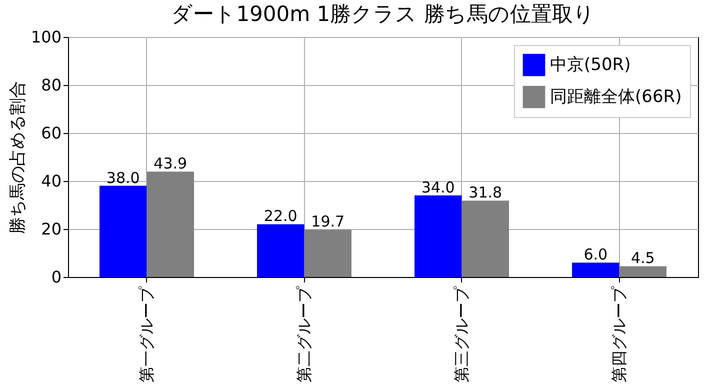  What do you see at coordinates (51, 85) in the screenshot?
I see `y-tick-label: 80` at bounding box center [51, 85].